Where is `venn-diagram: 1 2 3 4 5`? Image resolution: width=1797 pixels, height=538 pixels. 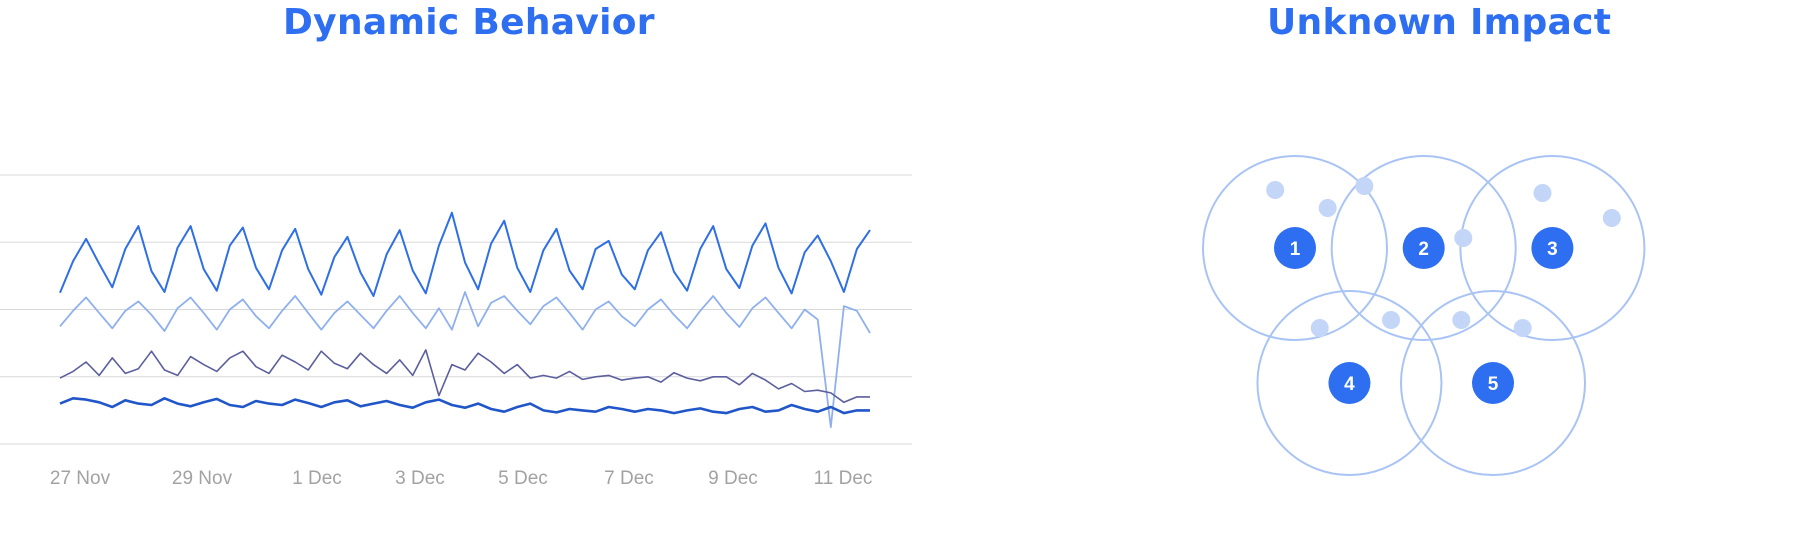
venn-diagram: 1 2 3 4 5 is located at coordinates (1424, 315).